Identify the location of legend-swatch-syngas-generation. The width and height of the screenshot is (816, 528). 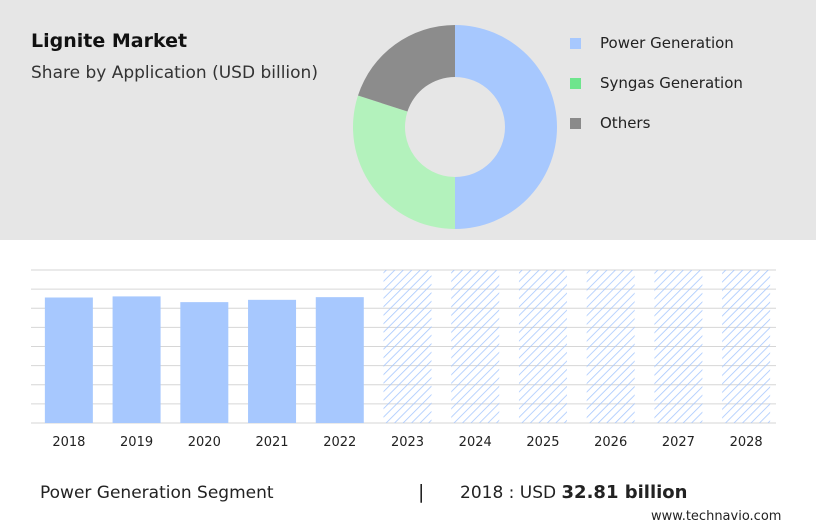
(575, 83).